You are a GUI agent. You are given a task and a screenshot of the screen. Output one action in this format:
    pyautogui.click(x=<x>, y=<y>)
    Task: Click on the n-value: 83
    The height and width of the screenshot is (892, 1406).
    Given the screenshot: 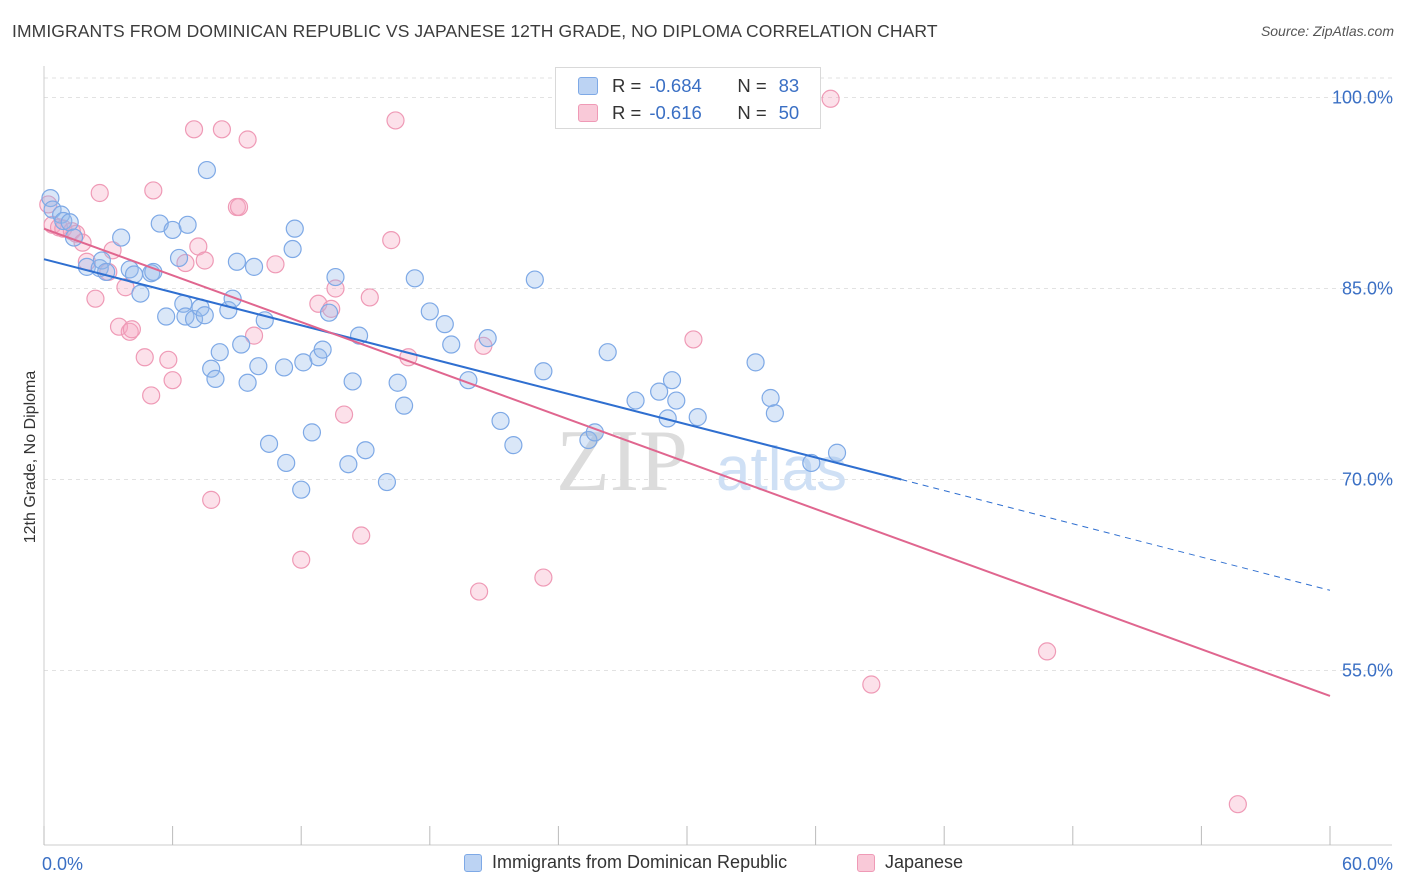 What is the action you would take?
    pyautogui.click(x=789, y=85)
    